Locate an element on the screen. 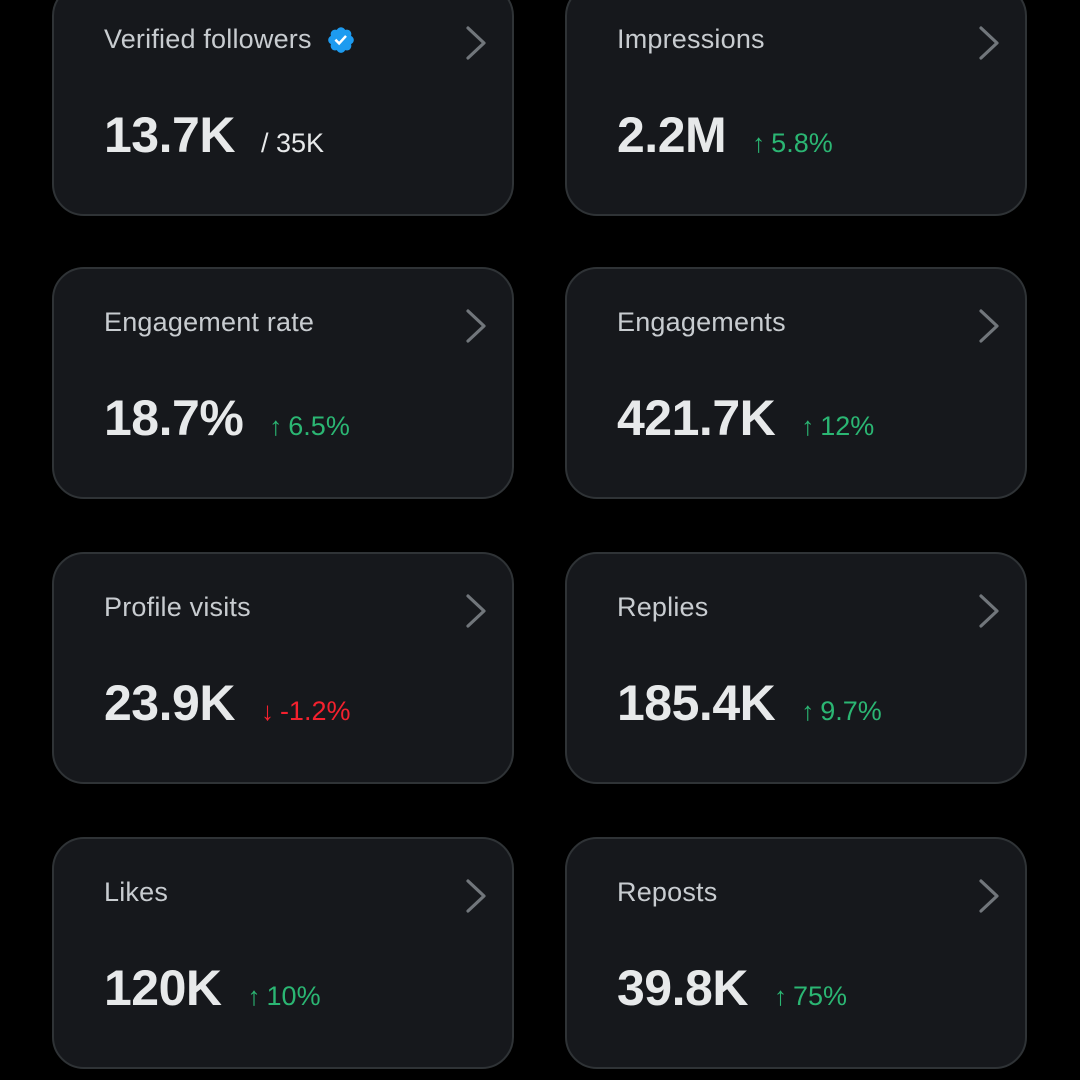  card-label: Engagements is located at coordinates (701, 322).